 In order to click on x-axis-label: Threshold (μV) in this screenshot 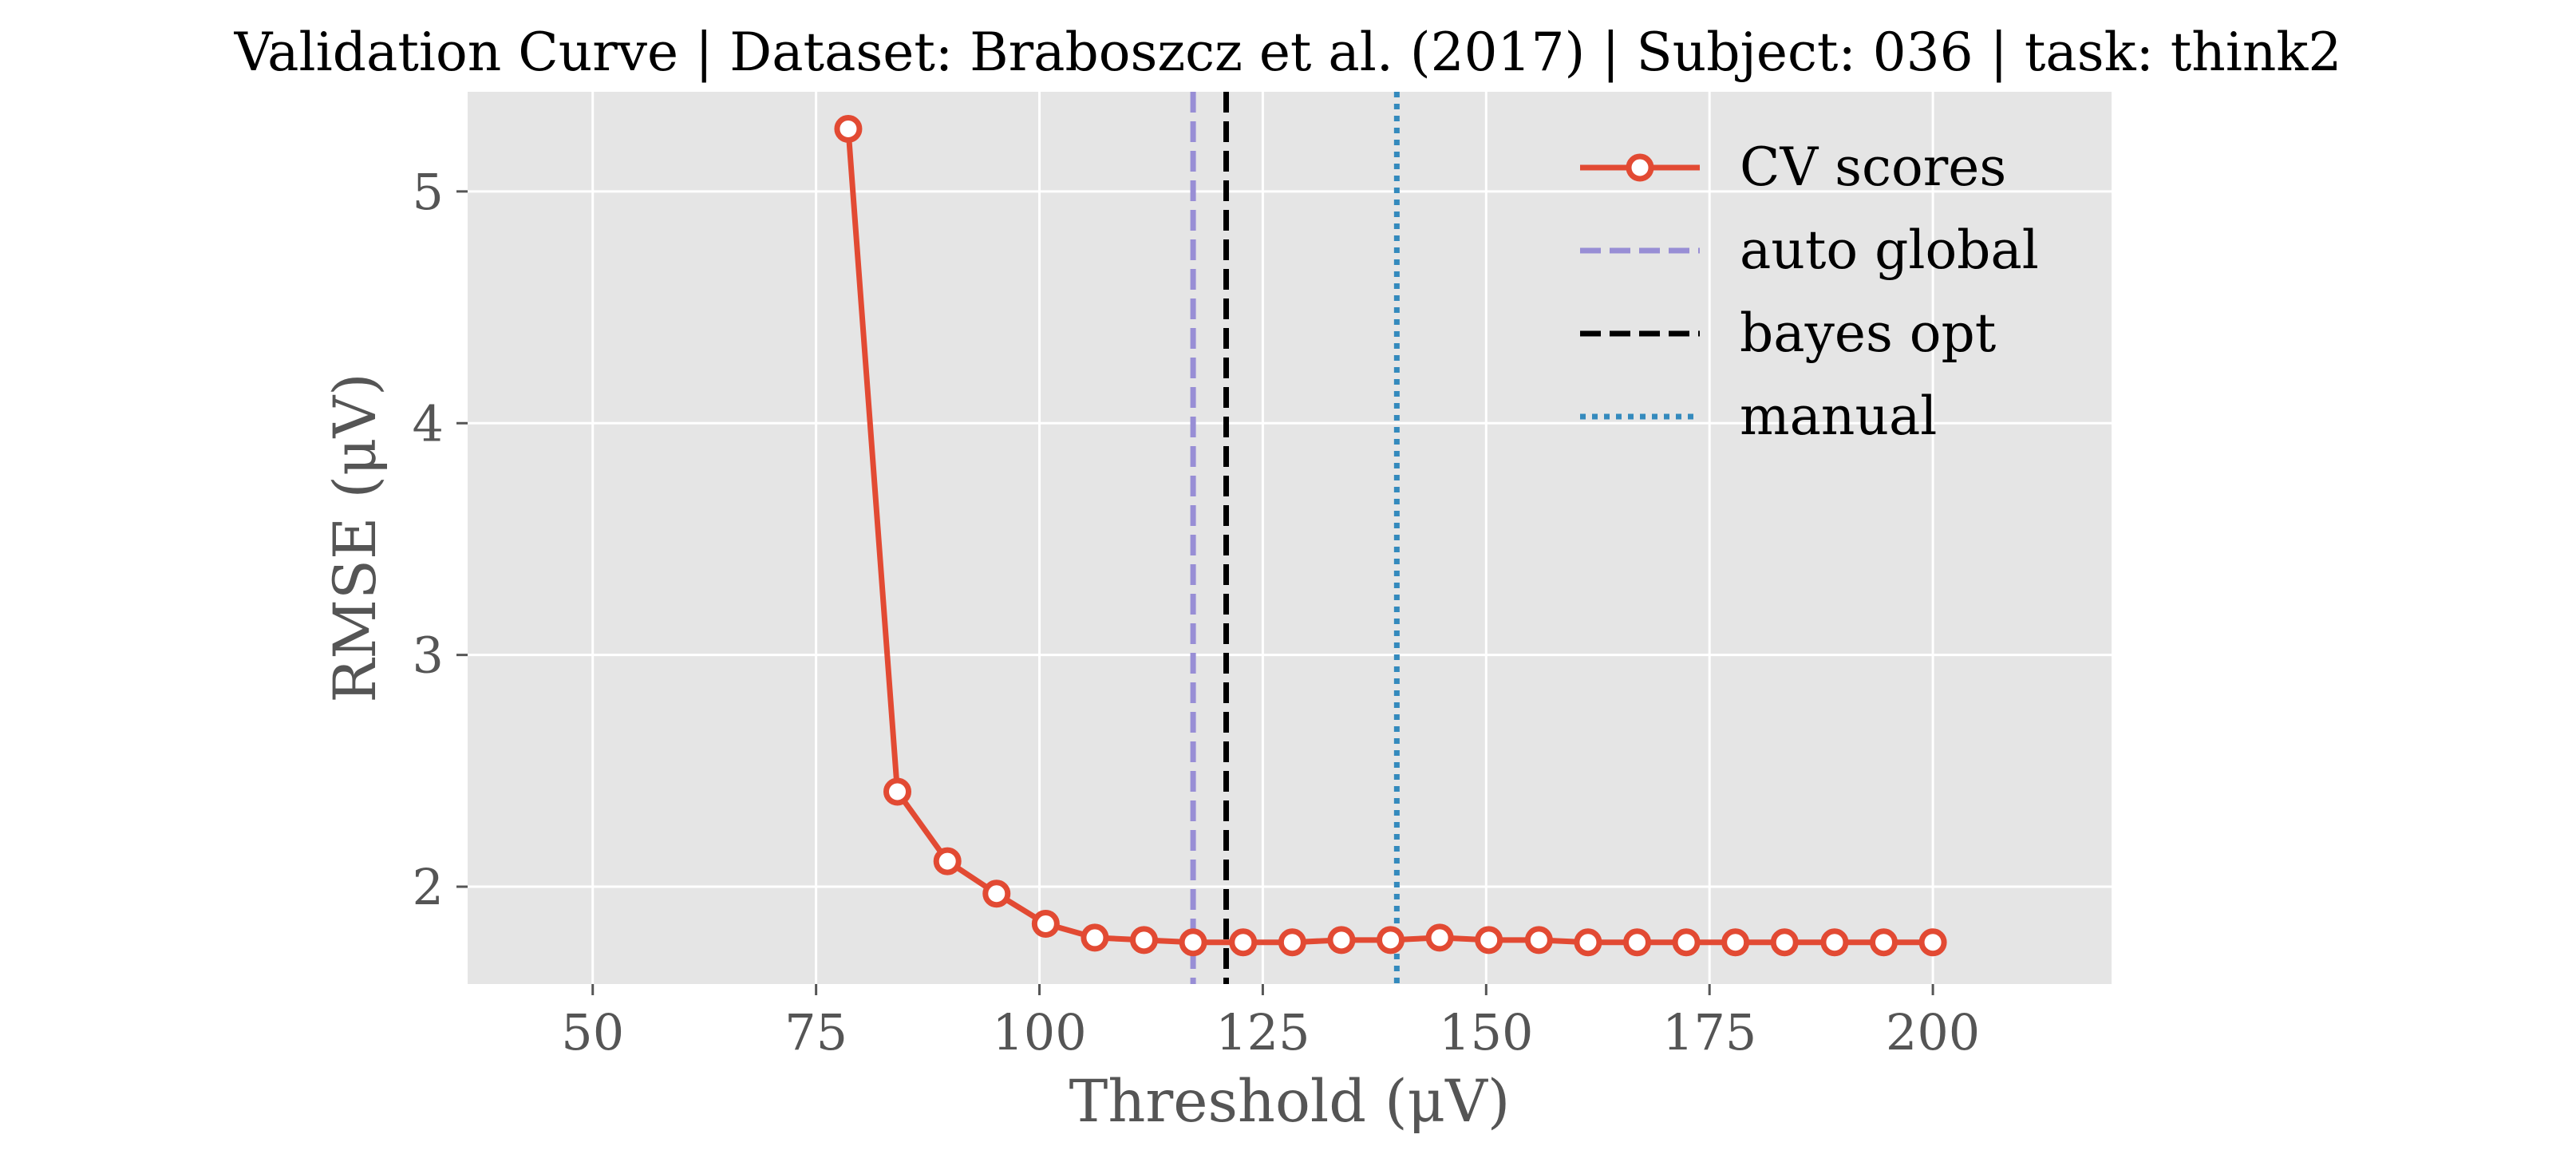, I will do `click(1290, 1102)`.